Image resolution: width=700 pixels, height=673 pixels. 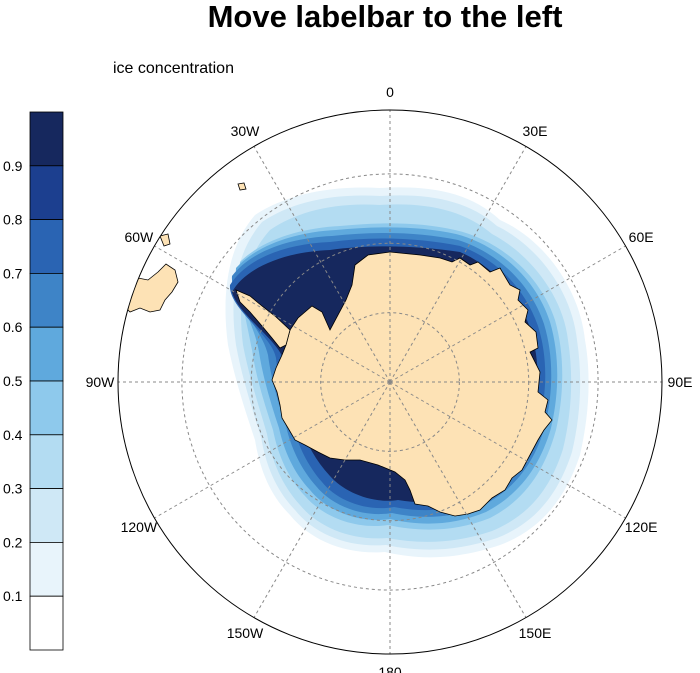 I want to click on longitude-label: 90E, so click(x=680, y=382).